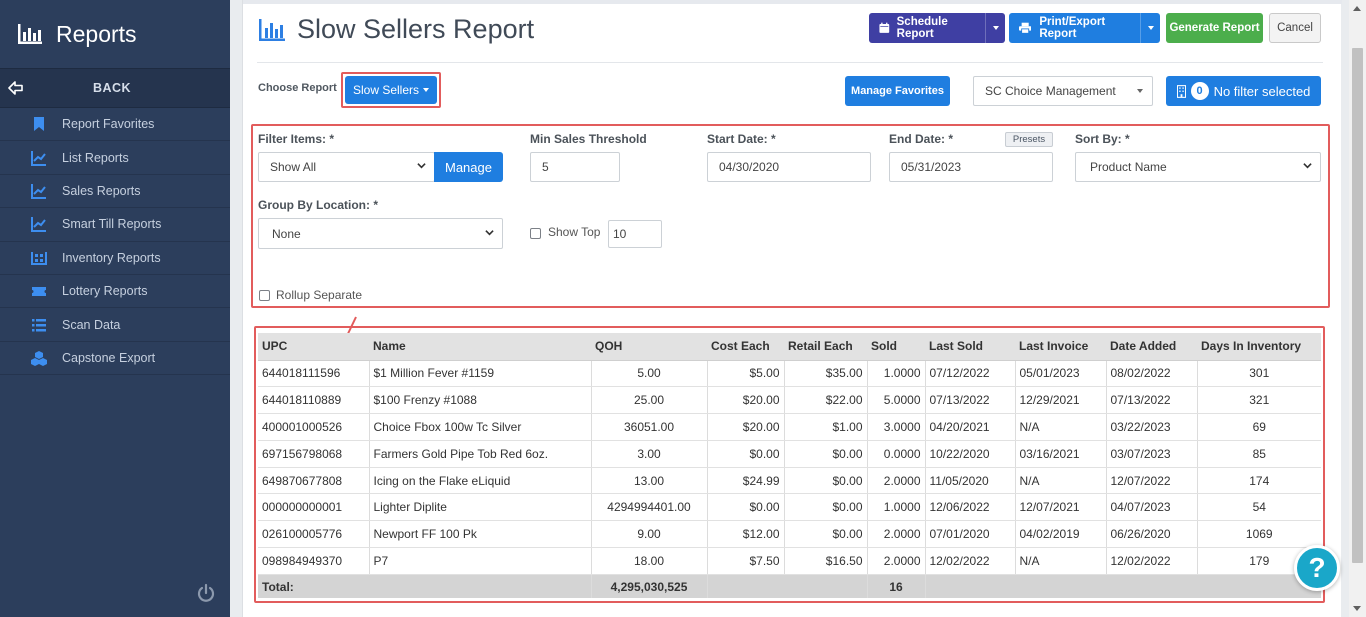 The height and width of the screenshot is (617, 1366). Describe the element at coordinates (318, 205) in the screenshot. I see `group-by-label: Group By Location: *` at that location.